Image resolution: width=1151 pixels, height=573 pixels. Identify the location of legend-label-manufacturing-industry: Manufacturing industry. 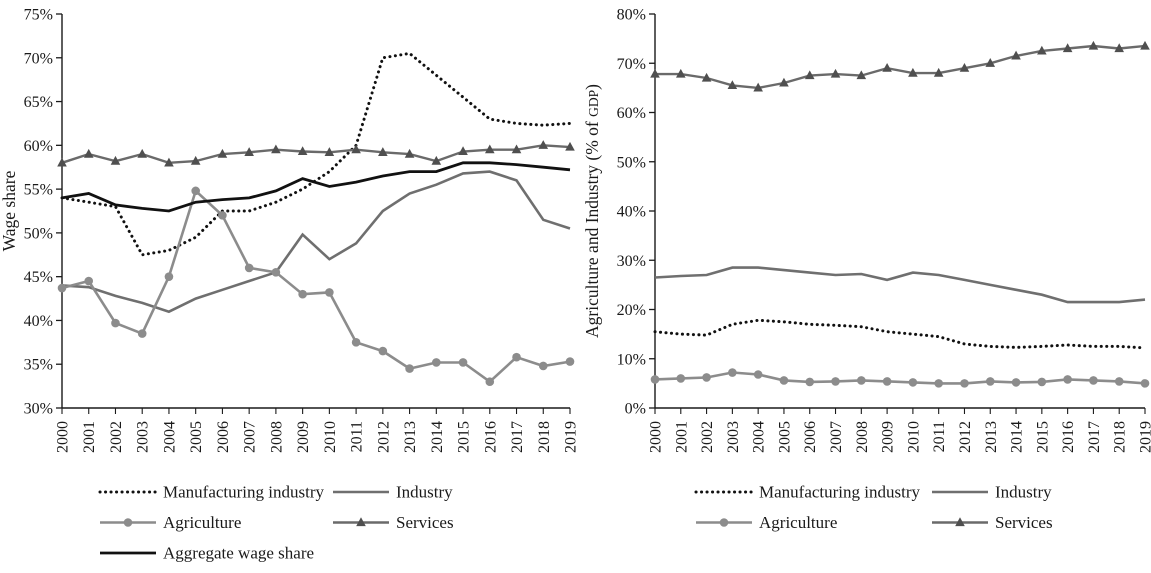
(243, 492).